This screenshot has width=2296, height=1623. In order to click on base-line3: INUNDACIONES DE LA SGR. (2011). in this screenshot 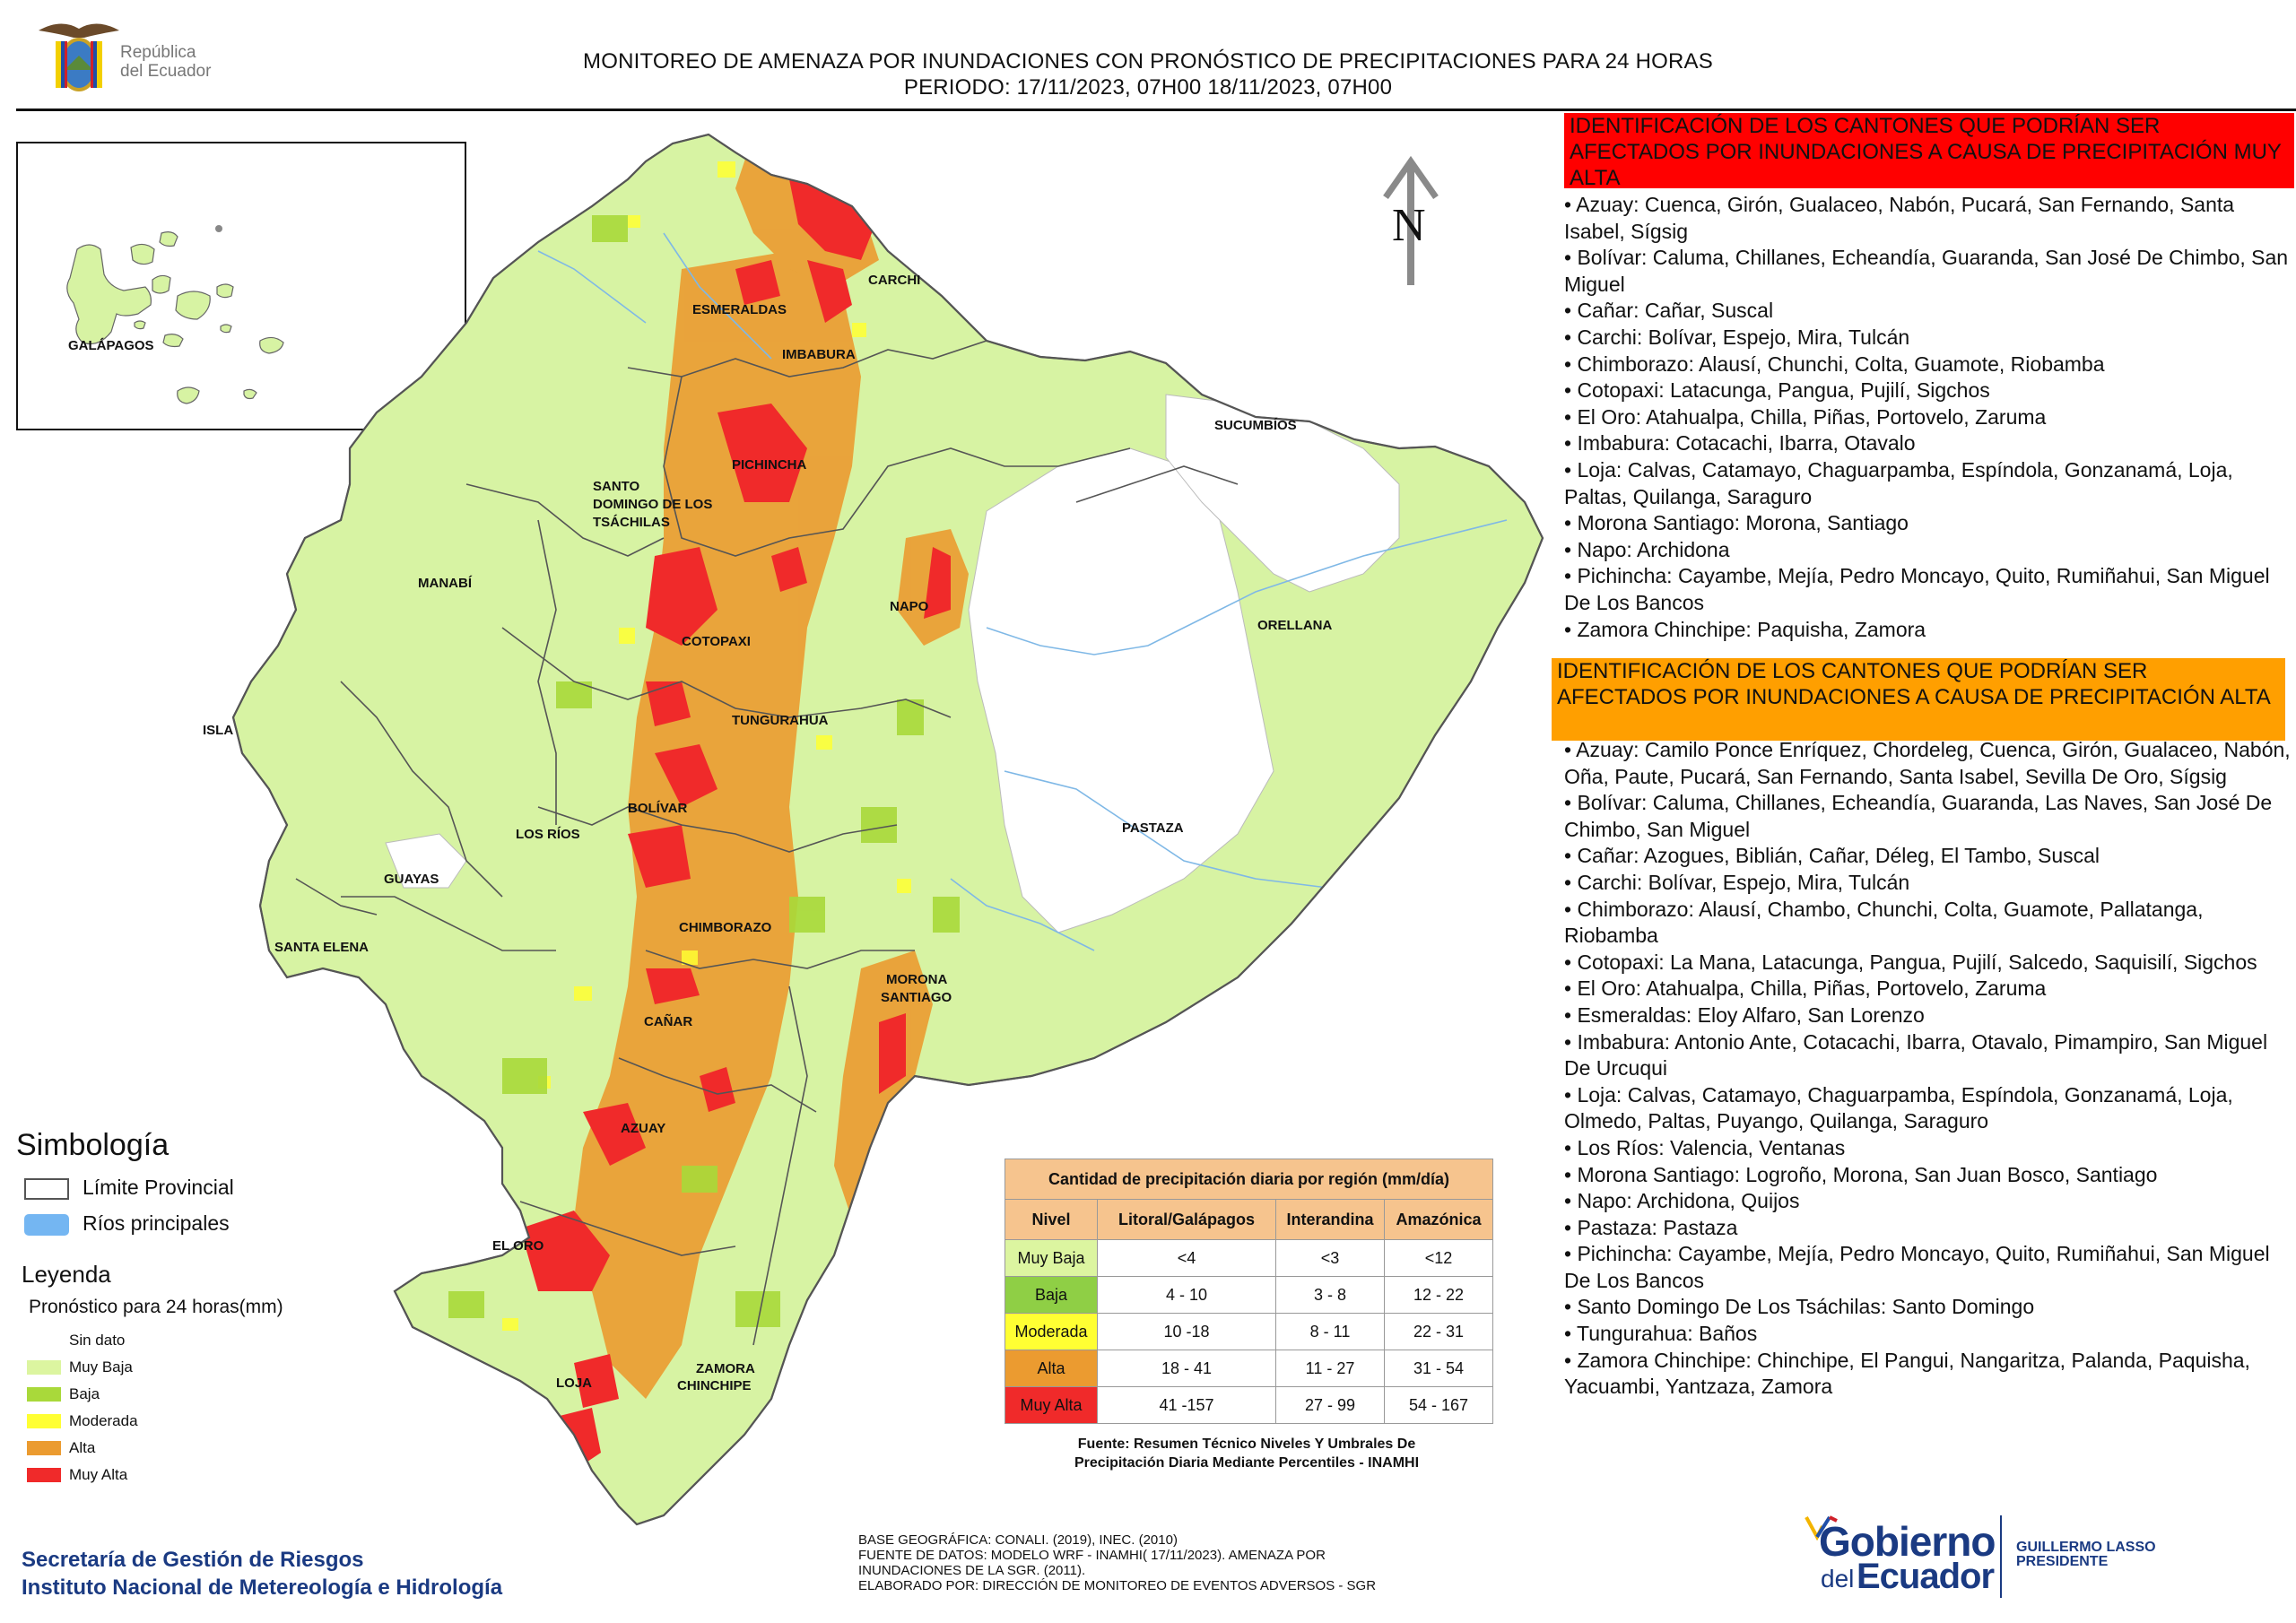, I will do `click(972, 1570)`.